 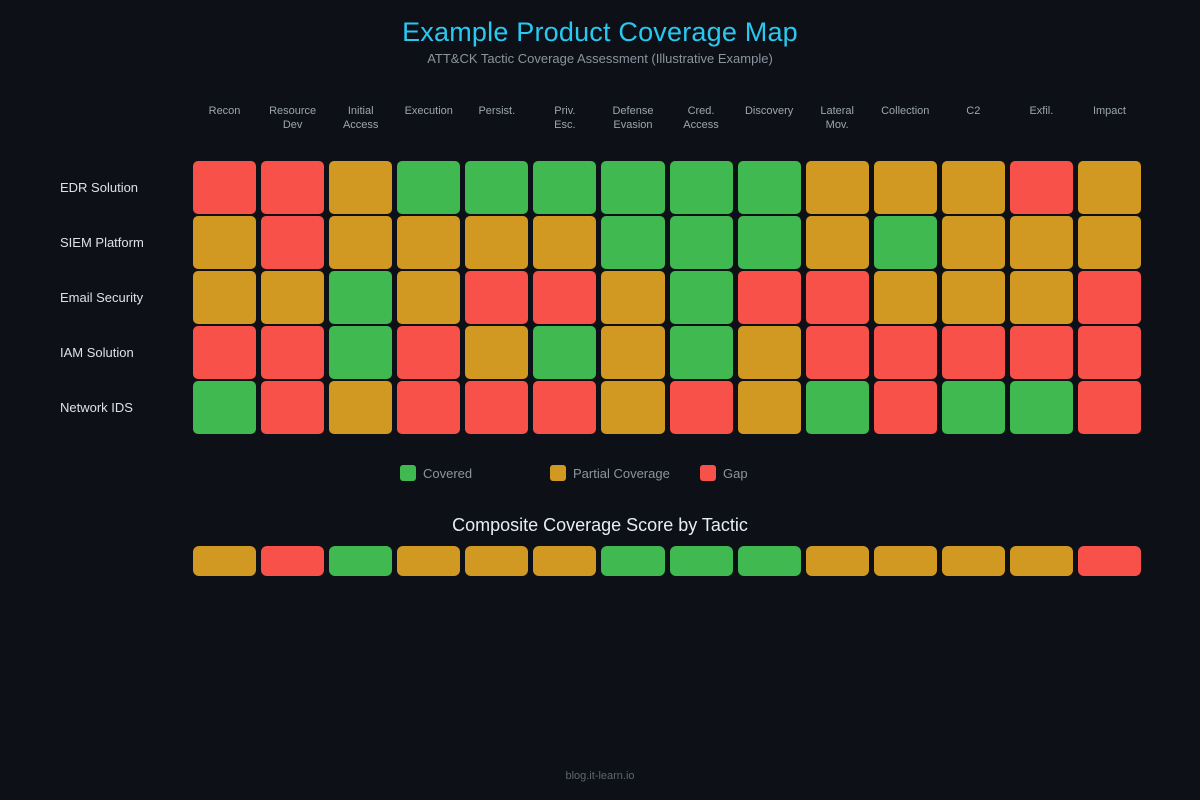 I want to click on footer-text: blog.it-learn.io, so click(x=600, y=776).